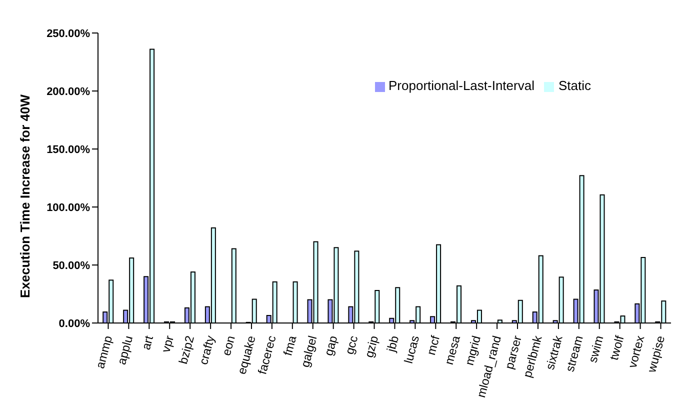 The height and width of the screenshot is (406, 689). What do you see at coordinates (596, 349) in the screenshot?
I see `x-tick-label: swim` at bounding box center [596, 349].